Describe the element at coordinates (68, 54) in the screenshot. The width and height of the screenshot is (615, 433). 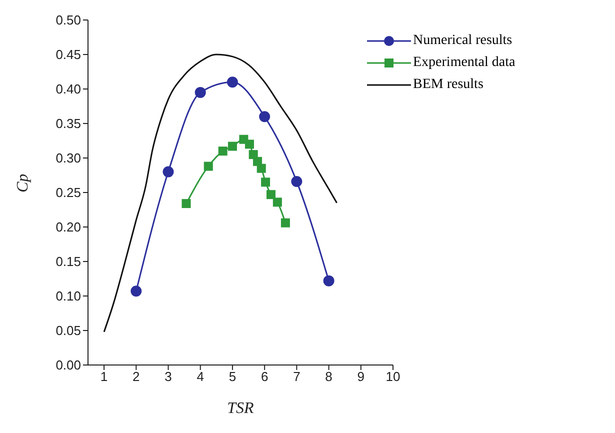
I see `y-tick-label: 0.45` at that location.